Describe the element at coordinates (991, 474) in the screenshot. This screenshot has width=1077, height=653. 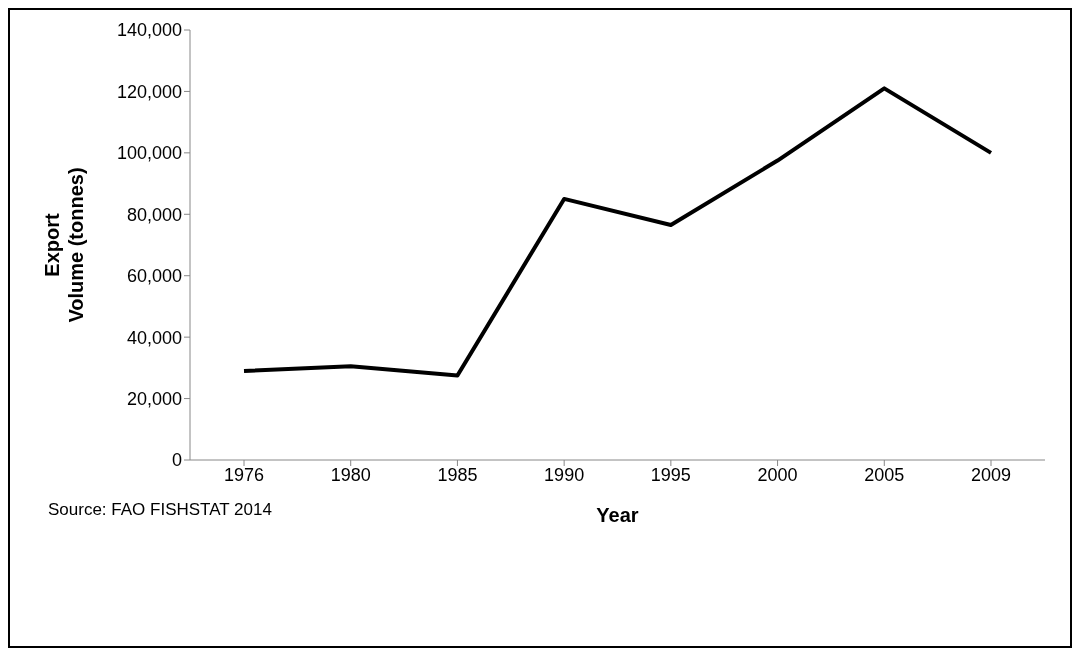
I see `x-tick-label: 2009` at that location.